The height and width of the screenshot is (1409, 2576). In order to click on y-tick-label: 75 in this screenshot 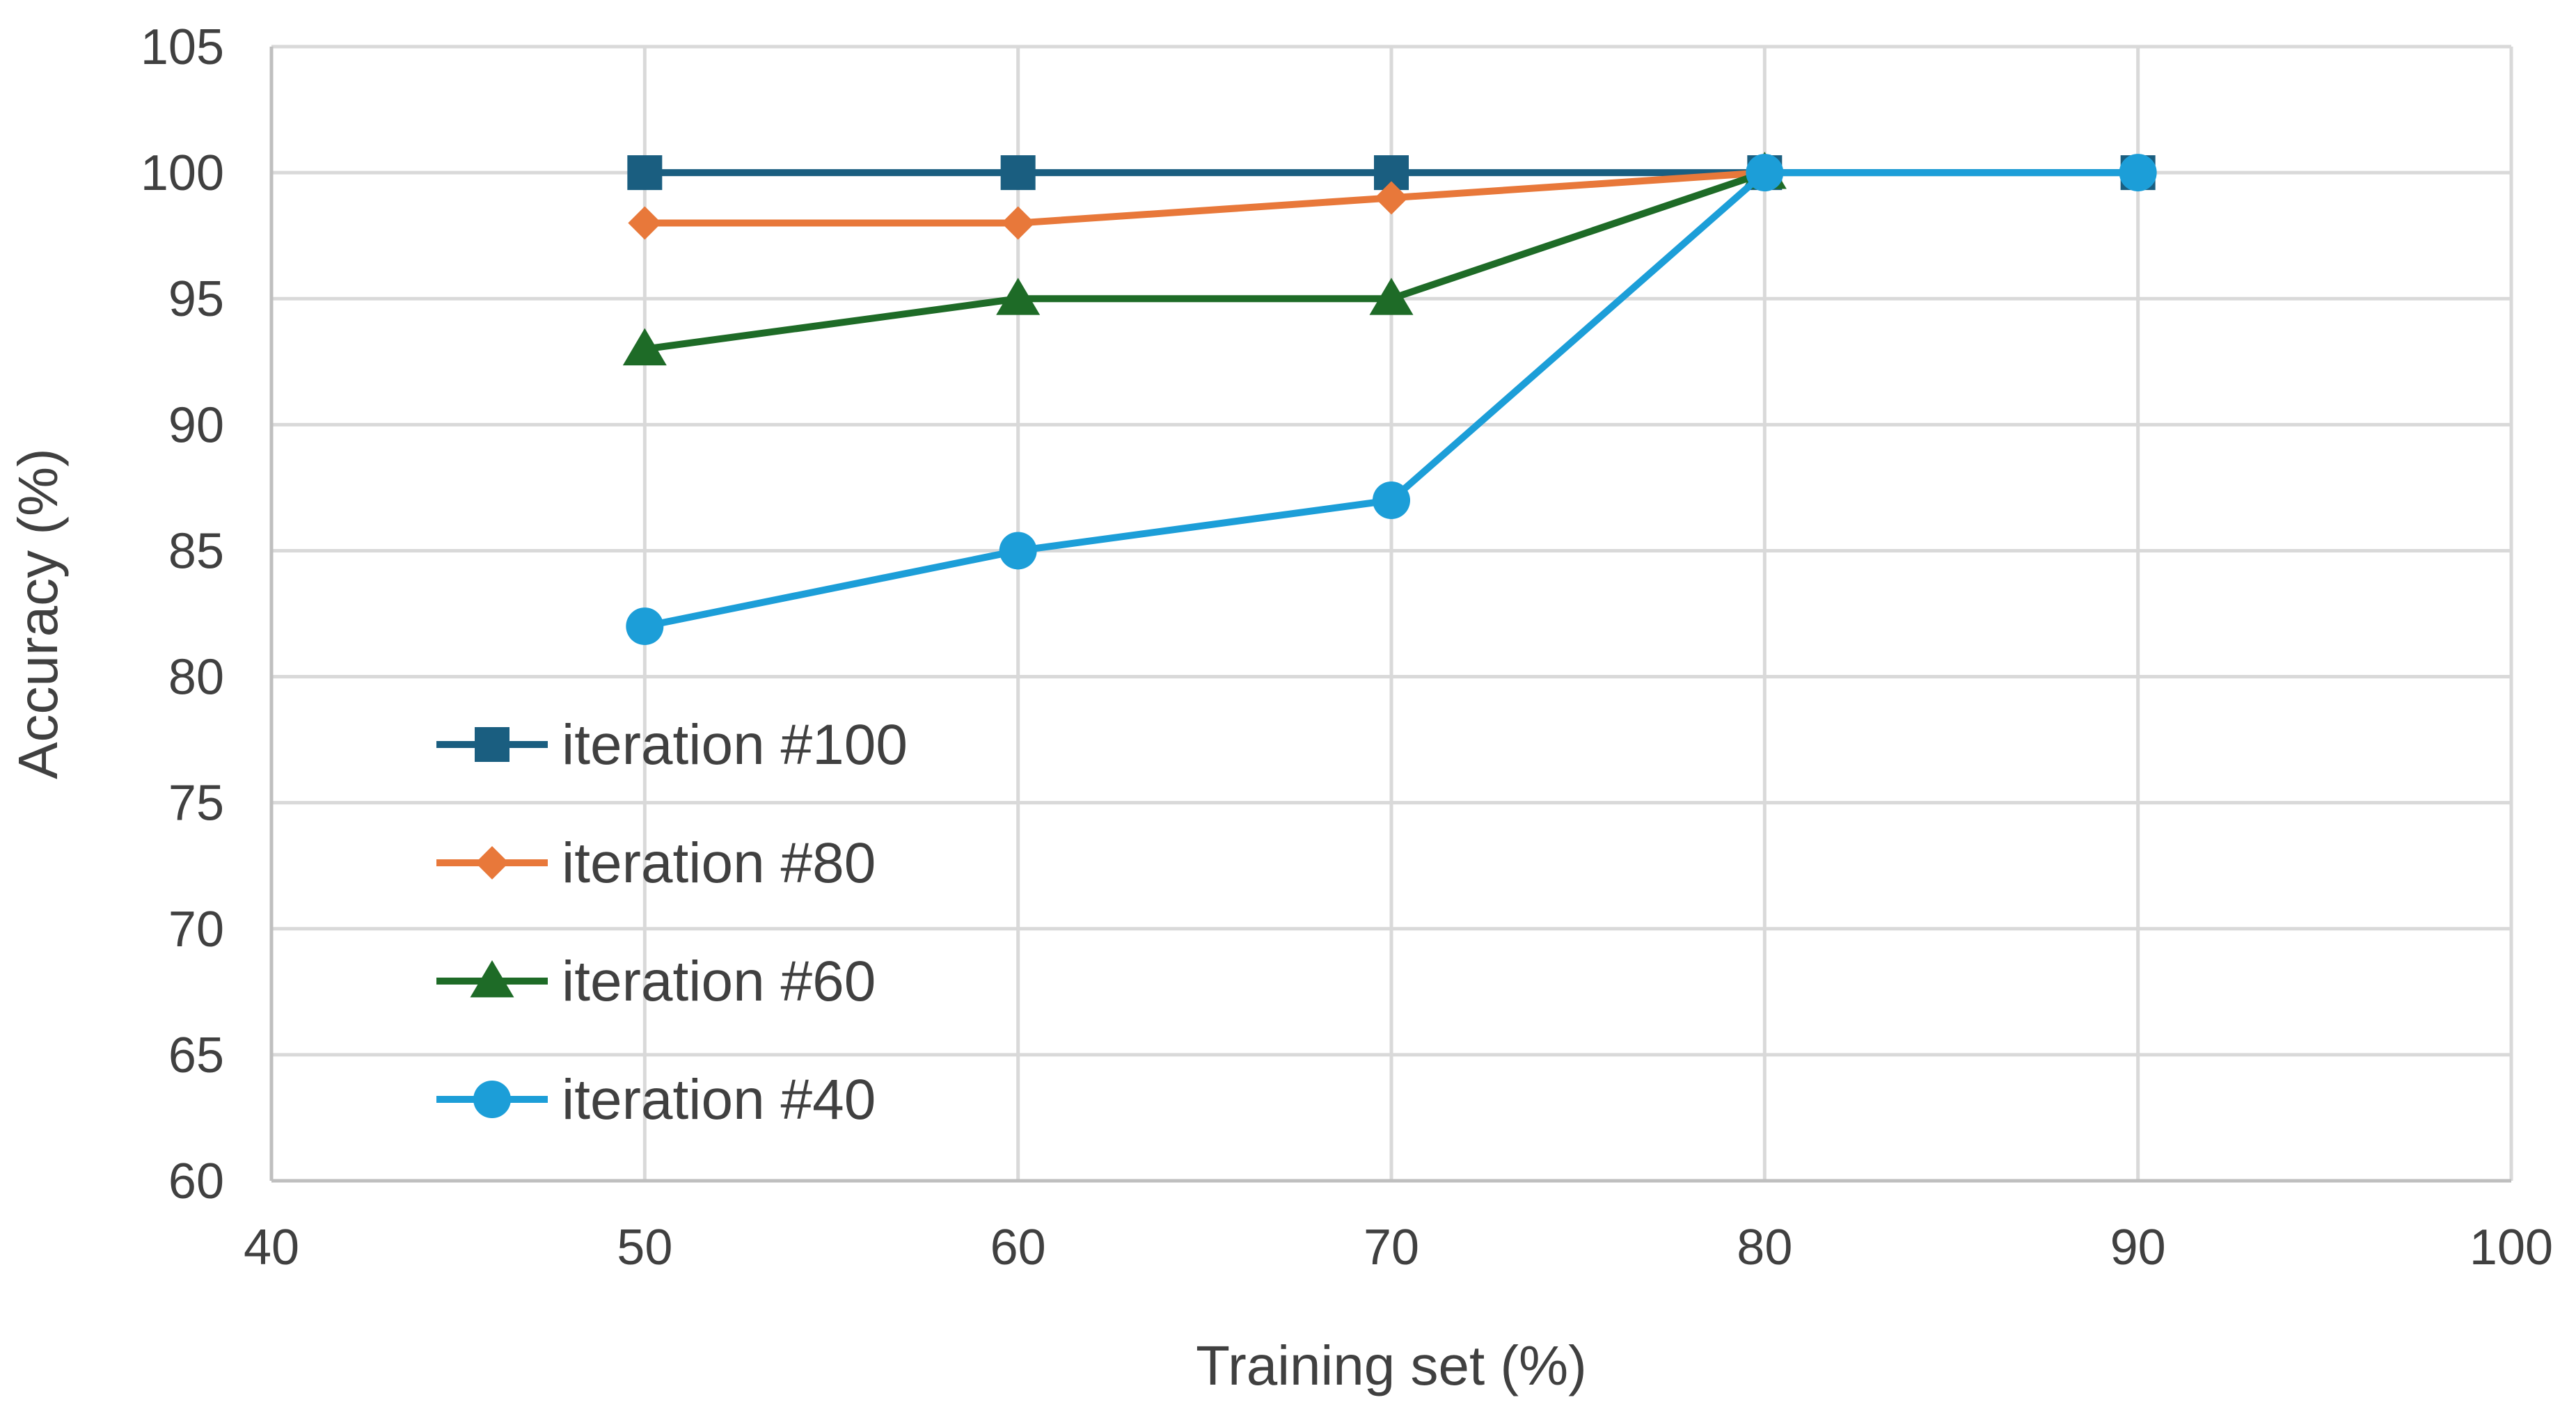, I will do `click(196, 803)`.